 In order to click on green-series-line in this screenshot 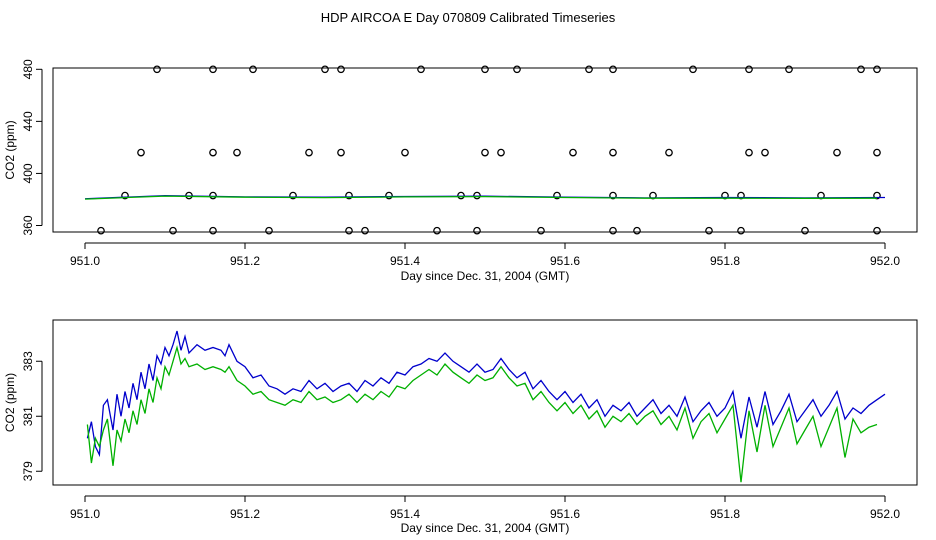, I will do `click(481, 197)`.